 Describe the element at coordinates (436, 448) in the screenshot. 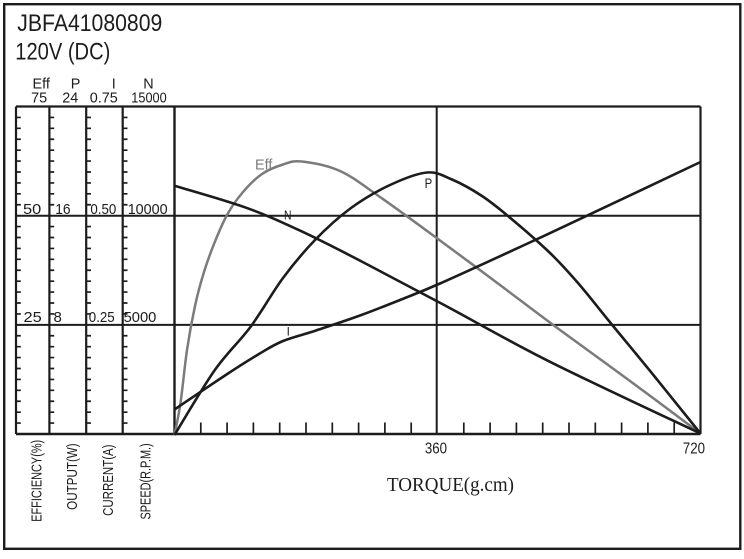

I see `svg-text: 360` at that location.